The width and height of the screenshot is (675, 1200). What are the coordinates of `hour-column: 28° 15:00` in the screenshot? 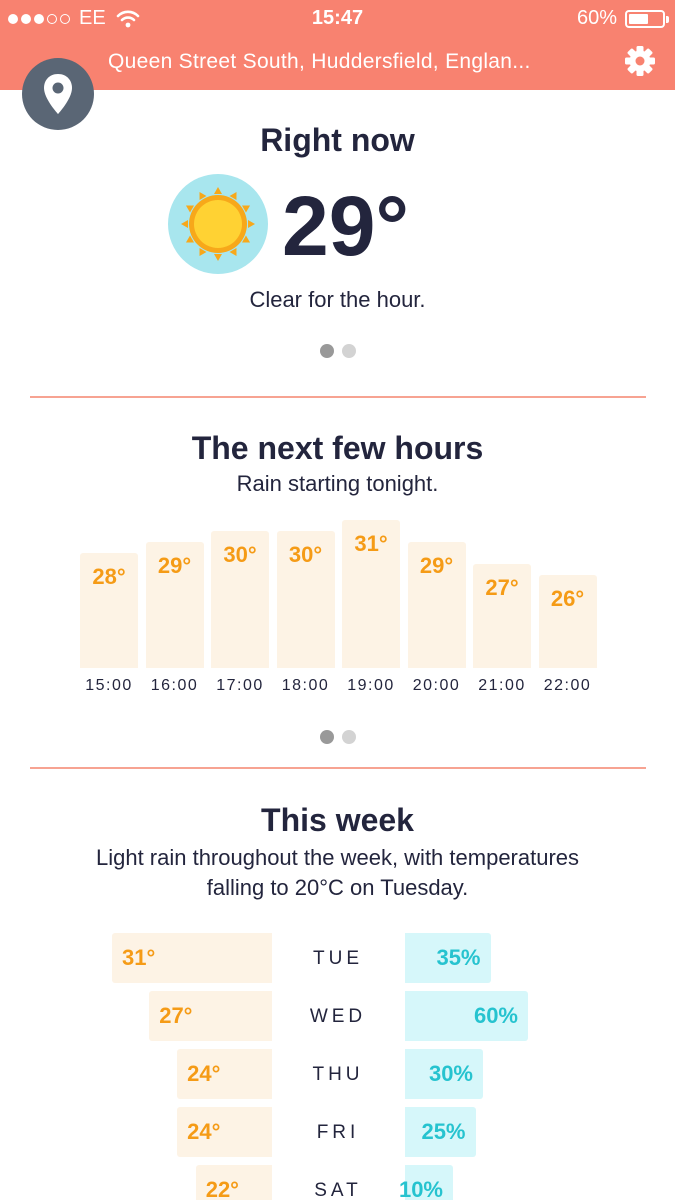 It's located at (109, 610).